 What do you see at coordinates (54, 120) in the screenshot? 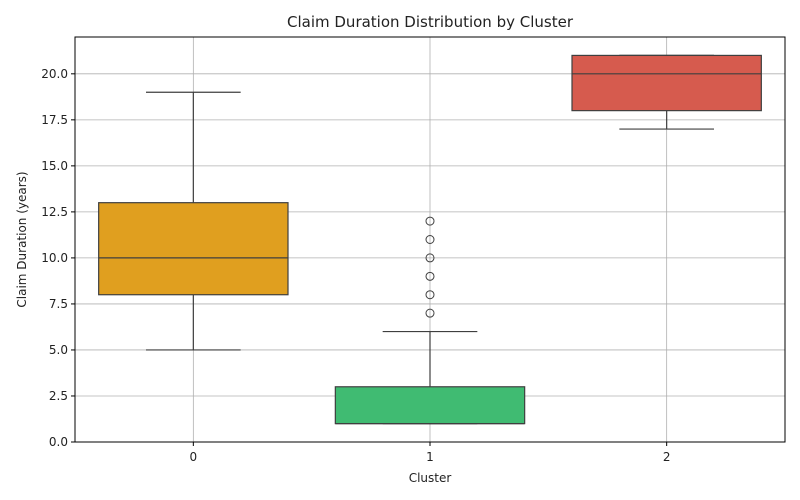
I see `y-tick-label: 17.5` at bounding box center [54, 120].